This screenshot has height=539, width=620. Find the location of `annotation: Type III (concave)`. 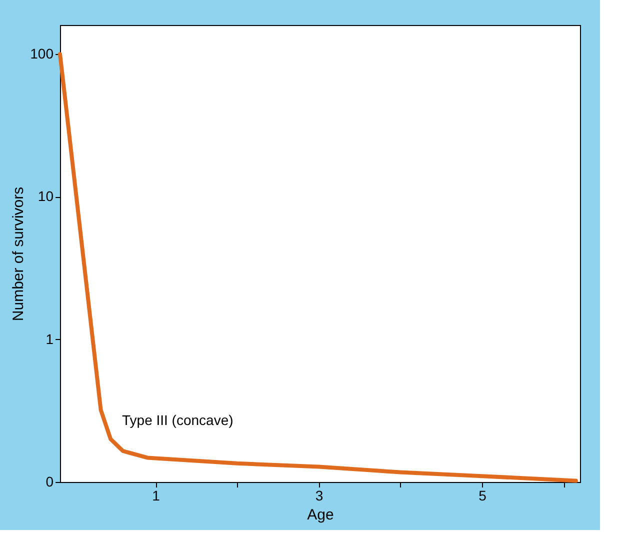

annotation: Type III (concave) is located at coordinates (178, 420).